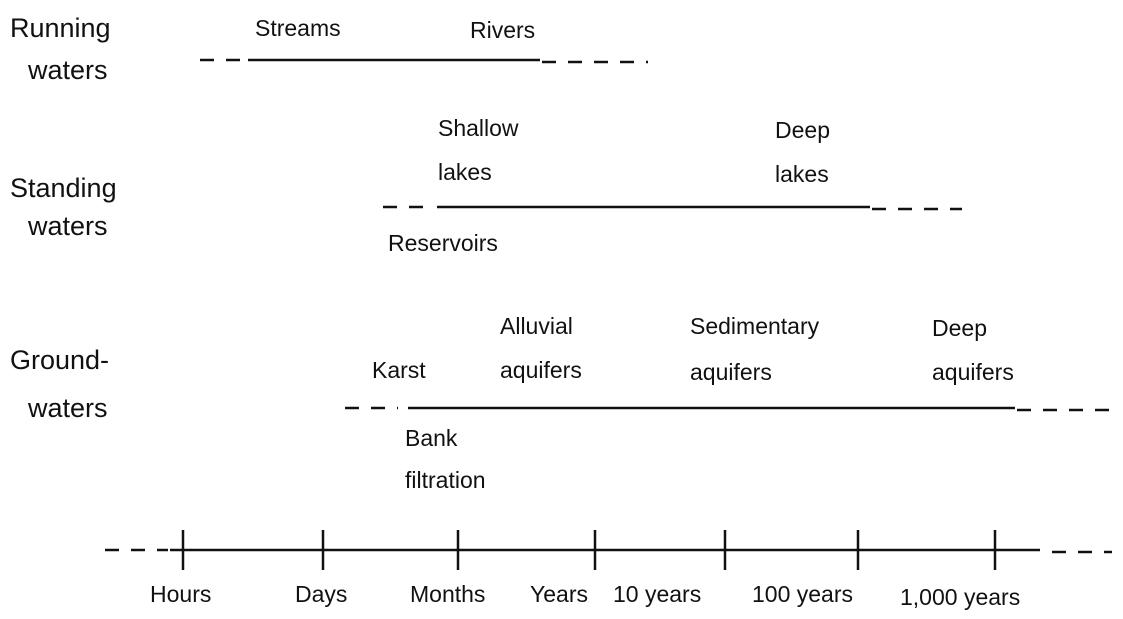  What do you see at coordinates (657, 594) in the screenshot?
I see `axis-tick-label: 10 years` at bounding box center [657, 594].